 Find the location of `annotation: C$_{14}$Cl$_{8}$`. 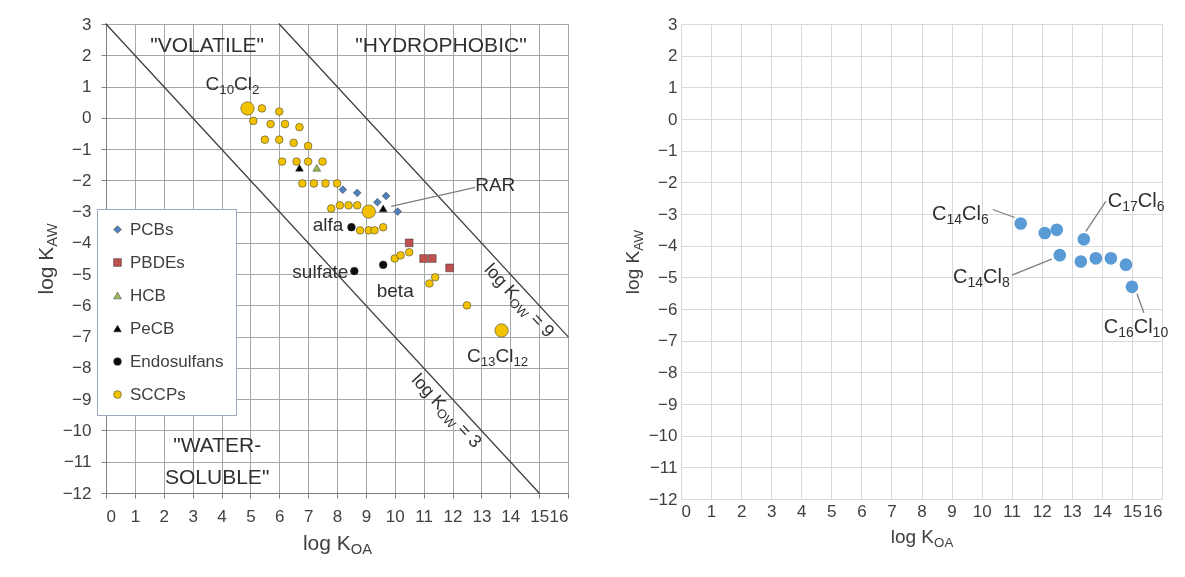

annotation: C$_{14}$Cl$_{8}$ is located at coordinates (981, 278).